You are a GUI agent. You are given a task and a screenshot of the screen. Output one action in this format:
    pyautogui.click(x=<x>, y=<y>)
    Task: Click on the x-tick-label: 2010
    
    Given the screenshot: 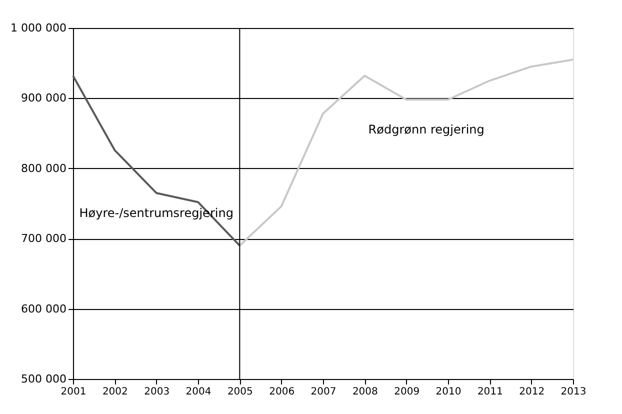 What is the action you would take?
    pyautogui.click(x=449, y=392)
    